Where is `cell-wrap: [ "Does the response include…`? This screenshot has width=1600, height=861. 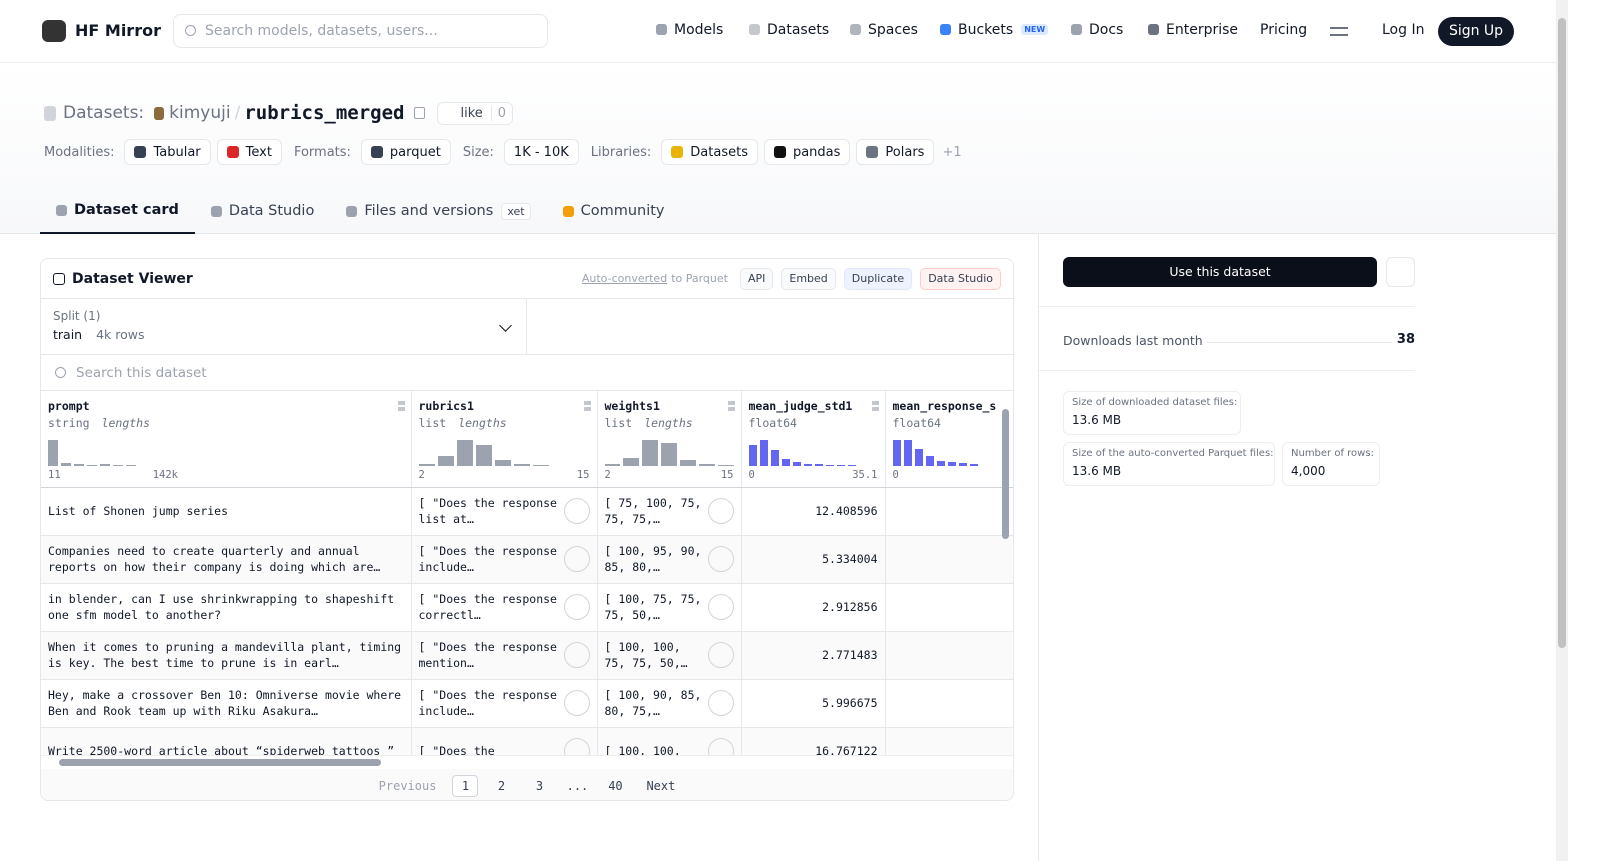
cell-wrap: [ "Does the response include… is located at coordinates (504, 559).